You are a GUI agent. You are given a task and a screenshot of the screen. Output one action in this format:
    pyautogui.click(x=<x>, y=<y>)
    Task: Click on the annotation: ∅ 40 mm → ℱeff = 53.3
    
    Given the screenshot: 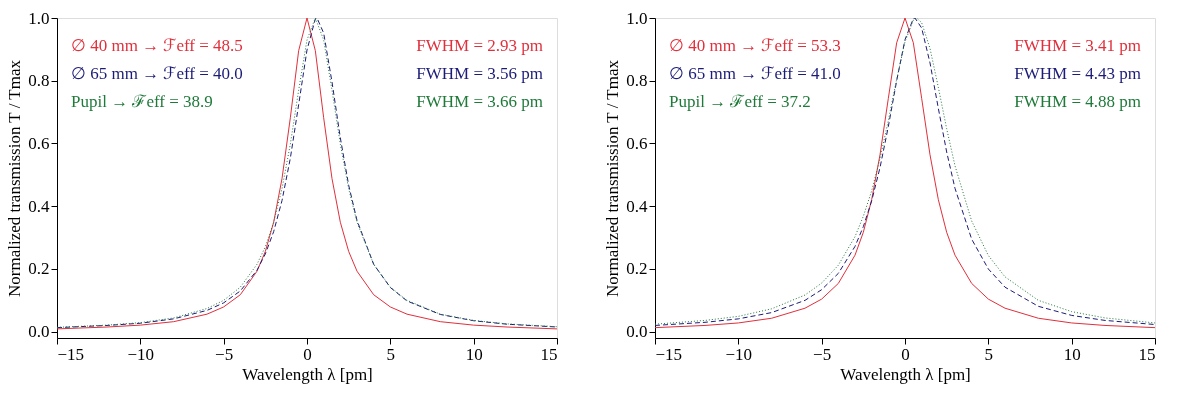 What is the action you would take?
    pyautogui.click(x=755, y=45)
    